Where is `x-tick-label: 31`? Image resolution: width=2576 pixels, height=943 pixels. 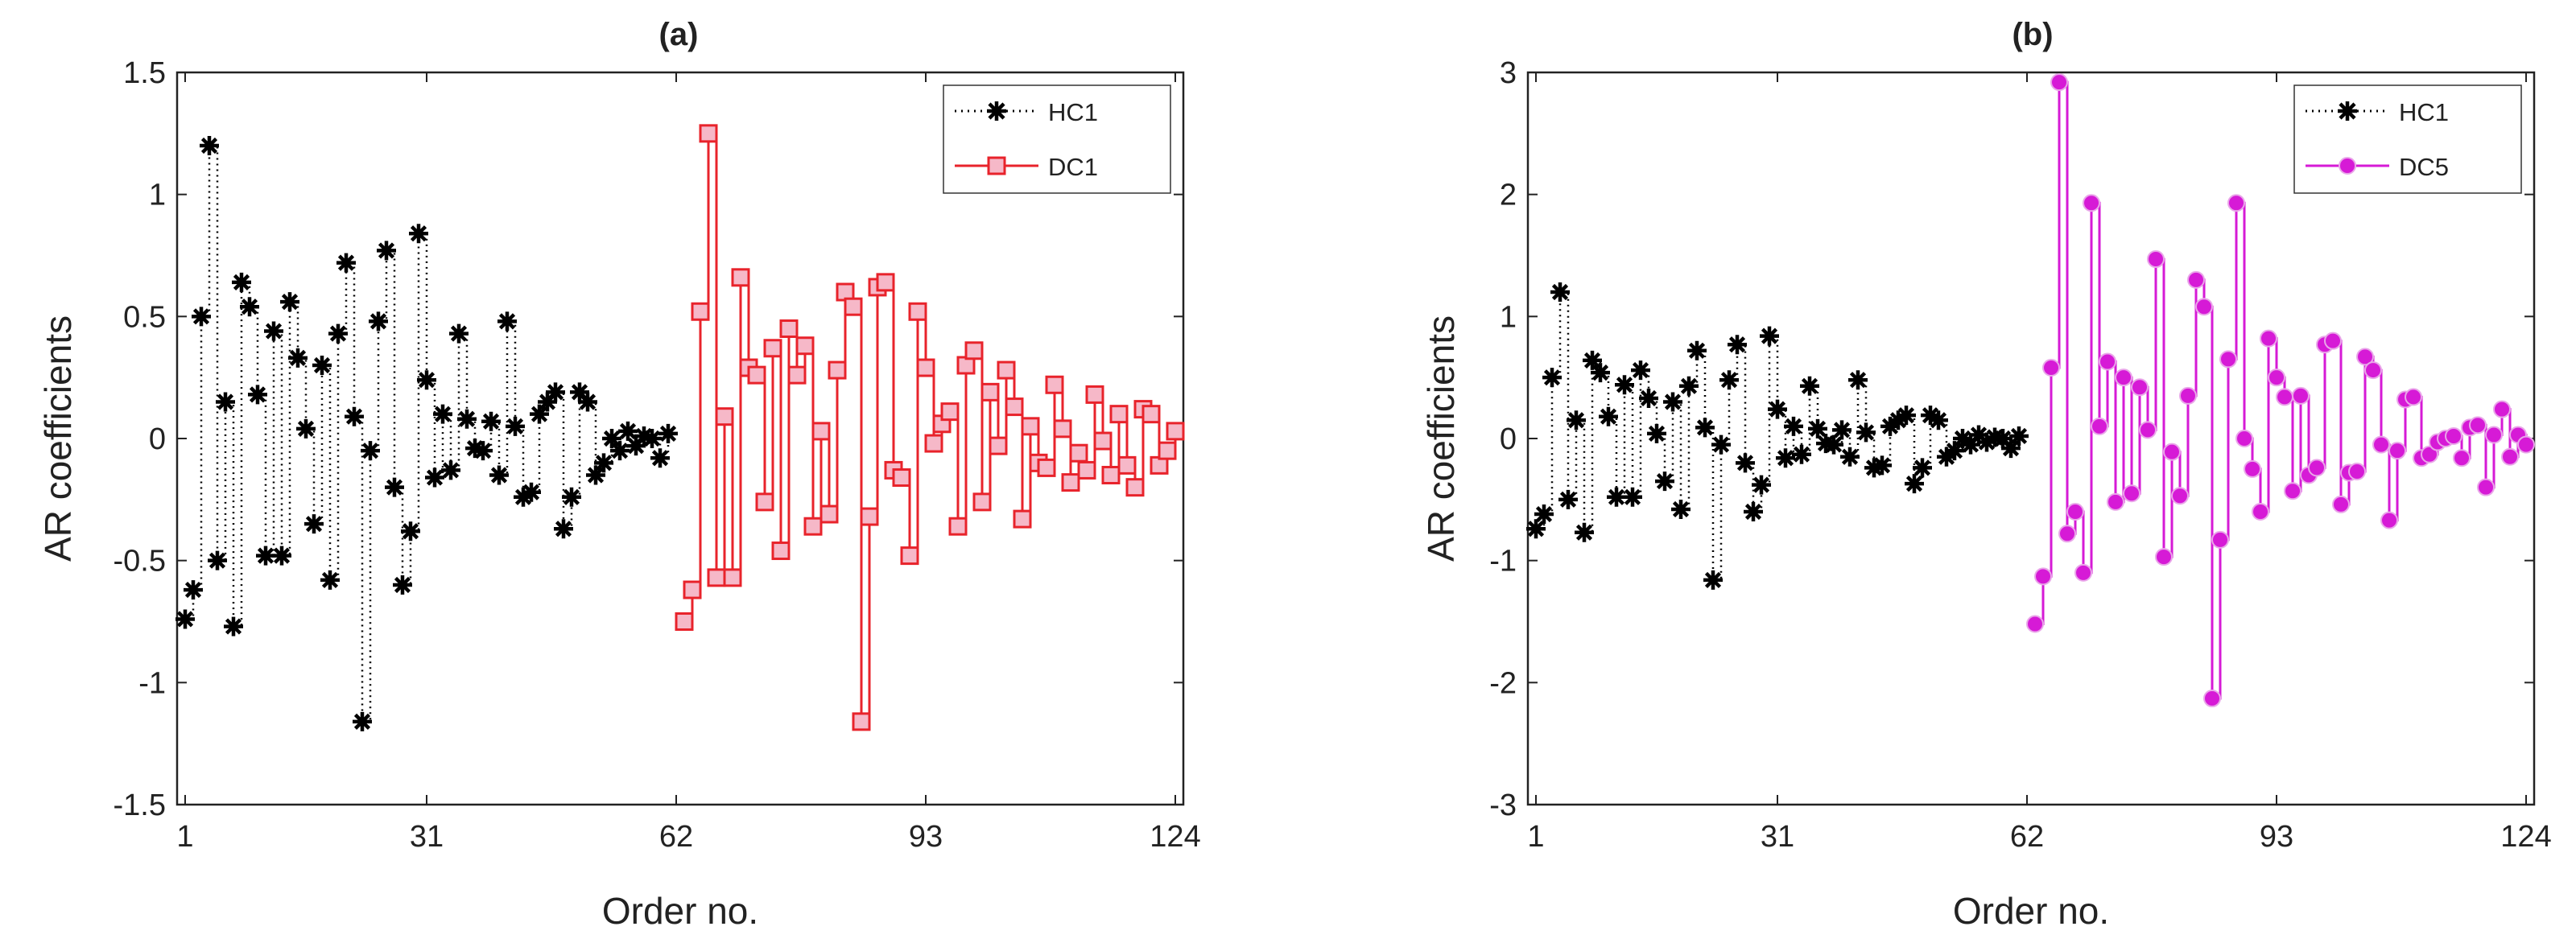
x-tick-label: 31 is located at coordinates (1777, 837).